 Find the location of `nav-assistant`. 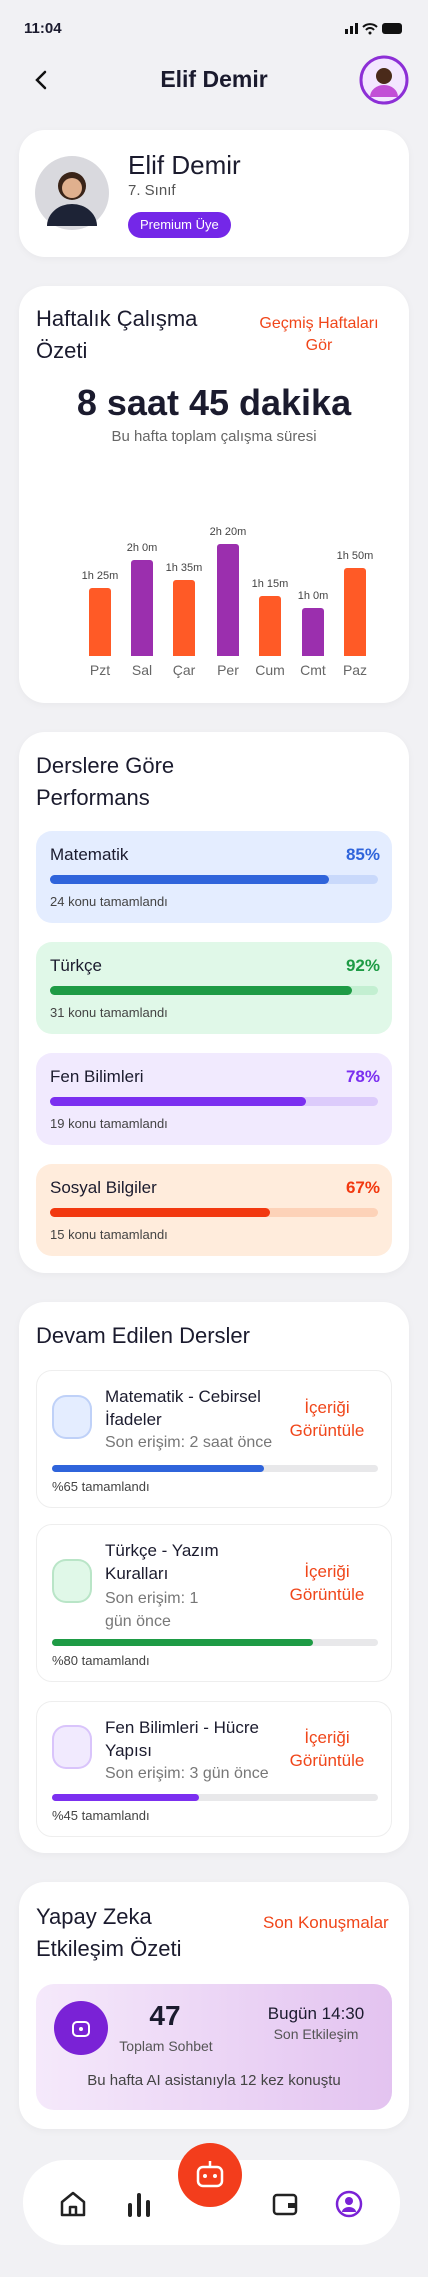

nav-assistant is located at coordinates (210, 2175).